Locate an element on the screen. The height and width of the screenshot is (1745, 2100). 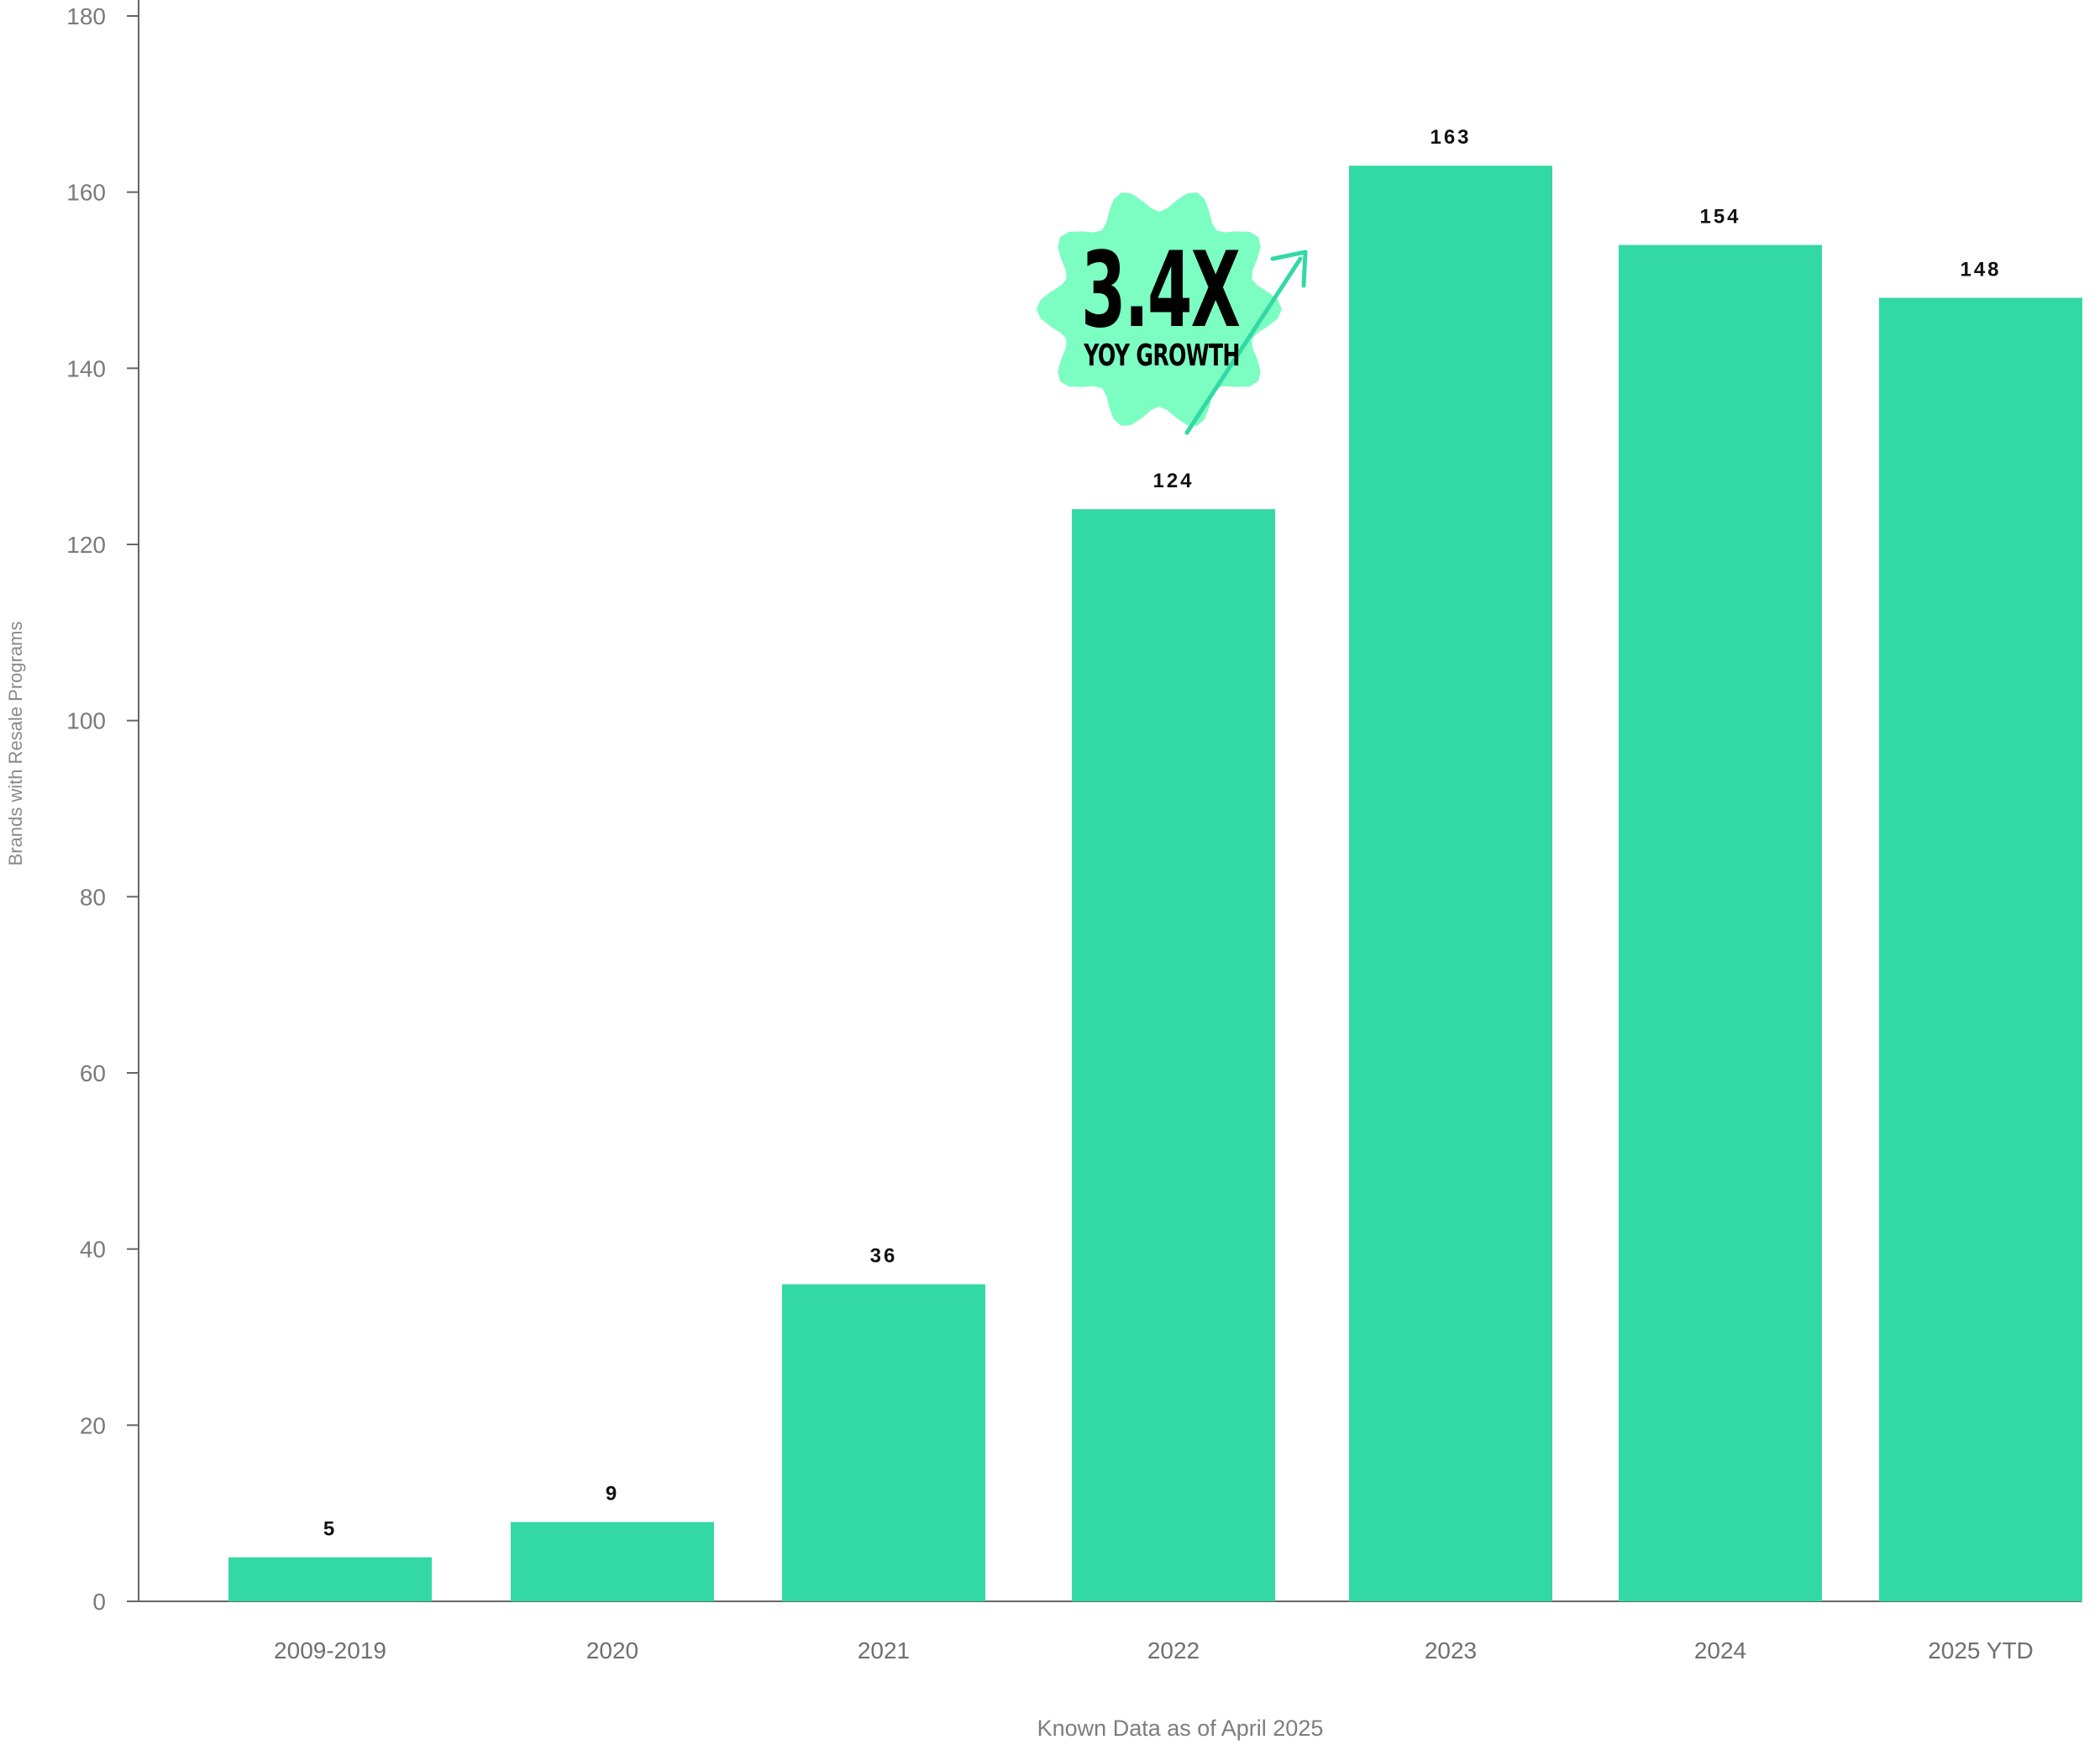
y-tick-label: 180 is located at coordinates (86, 16).